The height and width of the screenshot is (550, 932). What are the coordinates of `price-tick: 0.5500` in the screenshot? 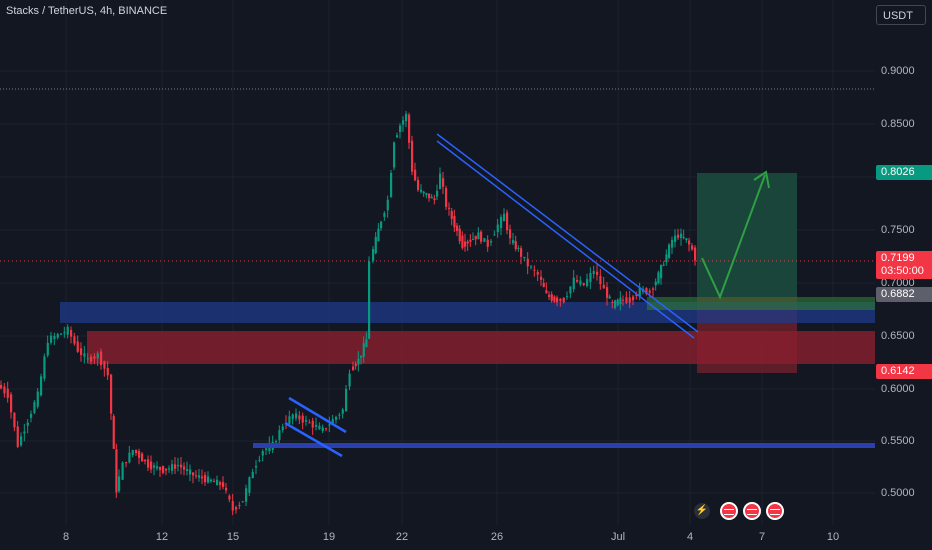 It's located at (898, 441).